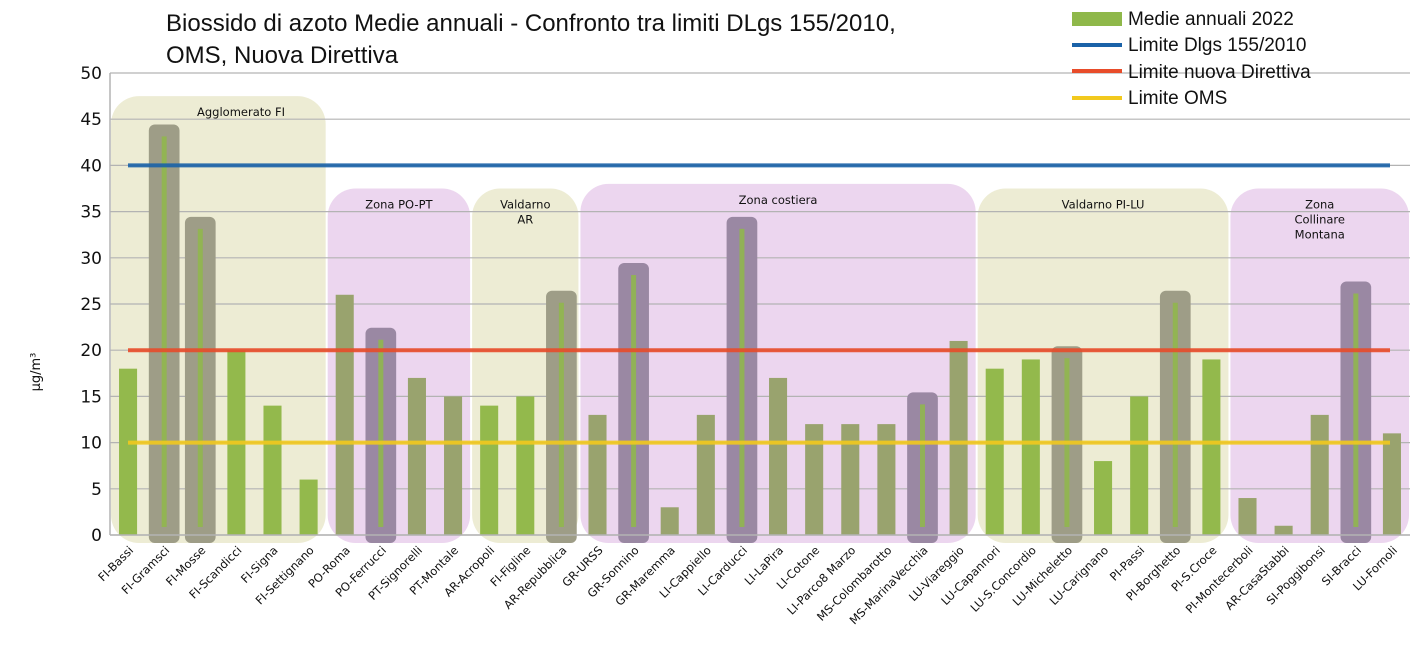 The width and height of the screenshot is (1415, 658). What do you see at coordinates (1211, 19) in the screenshot?
I see `legend-label-bars: Medie annuali 2022` at bounding box center [1211, 19].